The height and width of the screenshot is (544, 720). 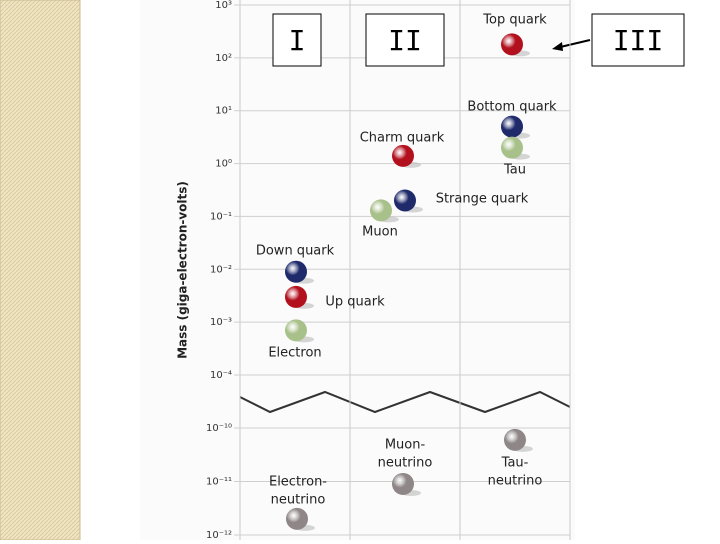 I want to click on particle-label: Electron, so click(x=294, y=353).